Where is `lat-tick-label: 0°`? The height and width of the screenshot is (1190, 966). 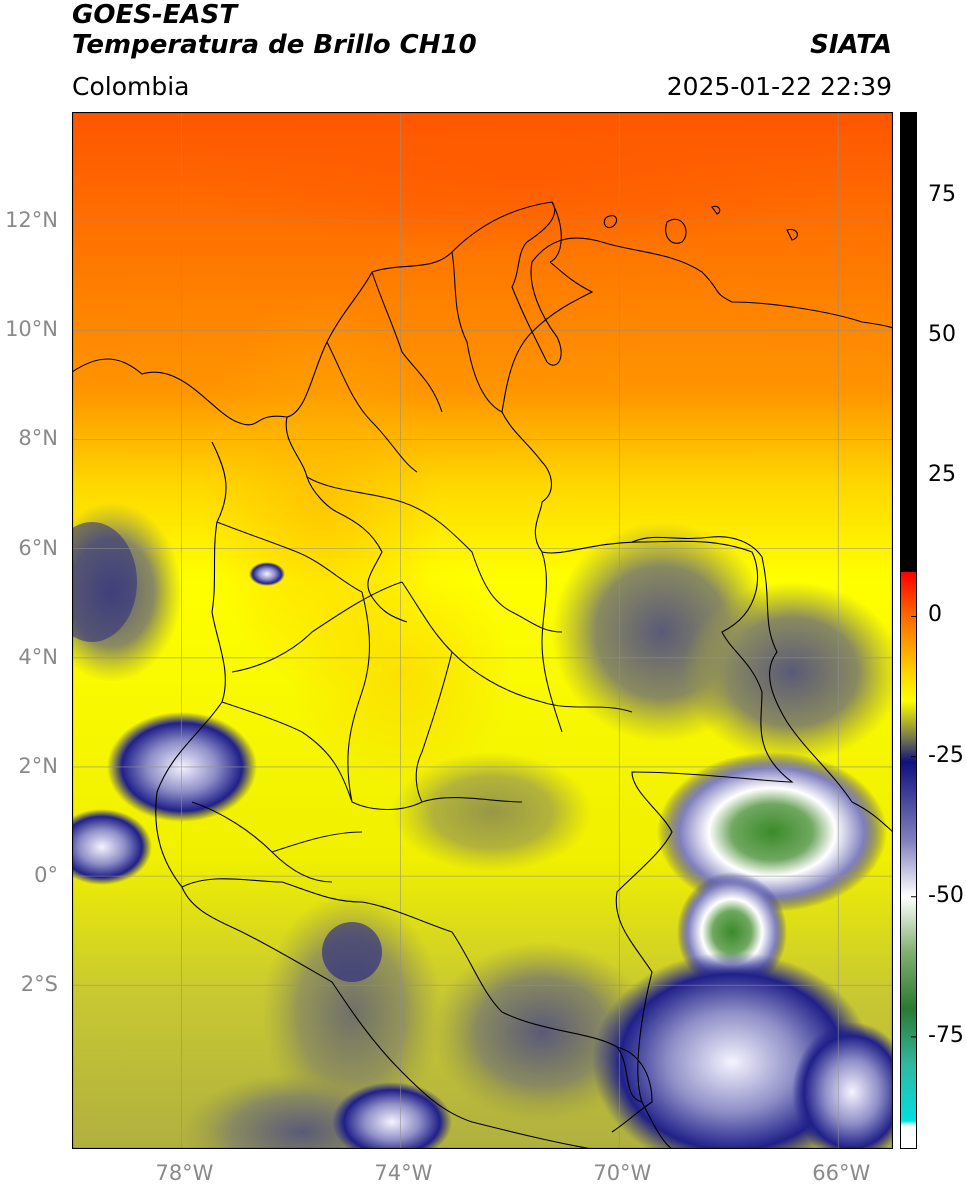
lat-tick-label: 0° is located at coordinates (46, 875).